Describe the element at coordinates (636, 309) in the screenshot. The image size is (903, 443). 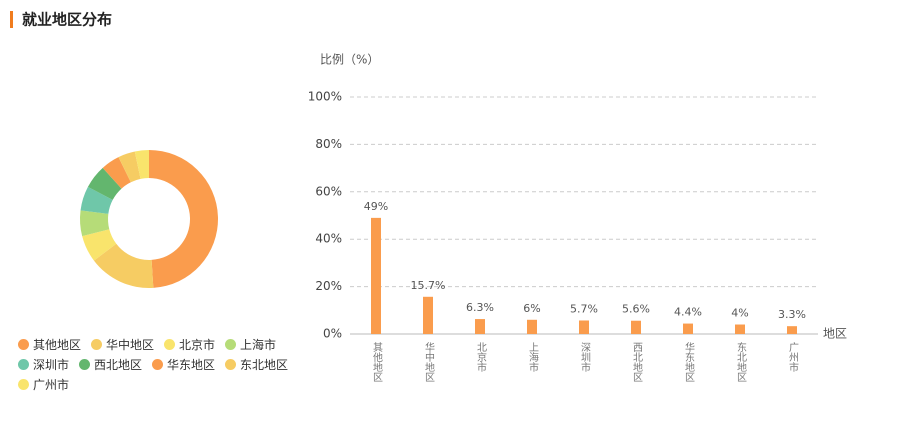
I see `value-label: 5.6%` at that location.